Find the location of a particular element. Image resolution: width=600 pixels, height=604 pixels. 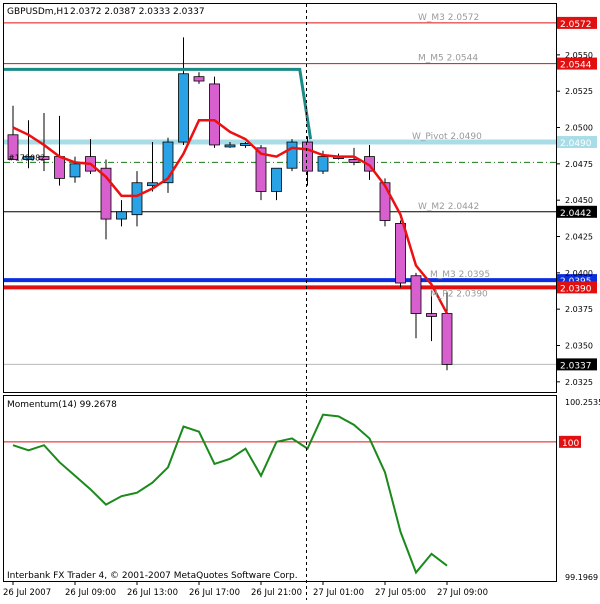

price-badge-text: 2.0544 is located at coordinates (576, 66).